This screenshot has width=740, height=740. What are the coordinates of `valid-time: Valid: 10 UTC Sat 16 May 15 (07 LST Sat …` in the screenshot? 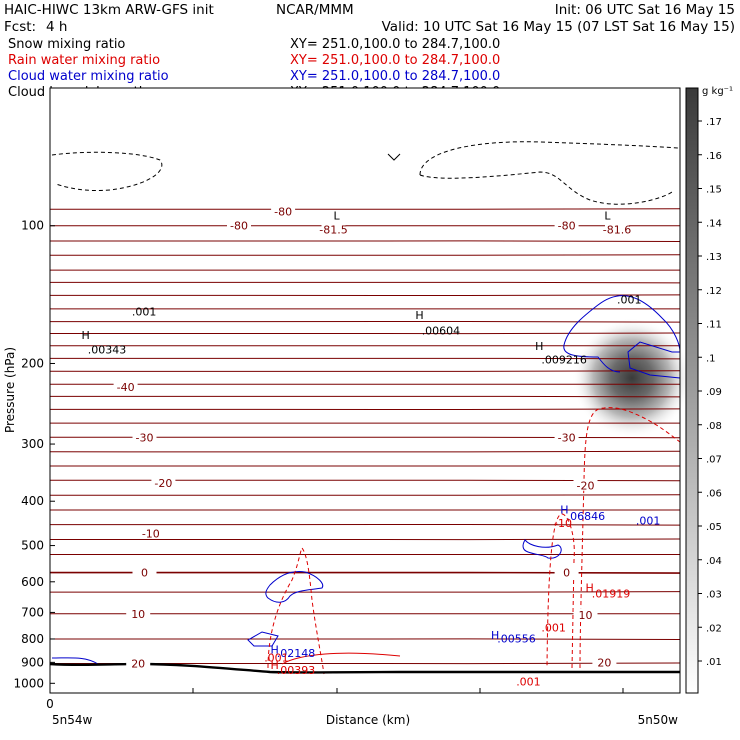 It's located at (558, 27).